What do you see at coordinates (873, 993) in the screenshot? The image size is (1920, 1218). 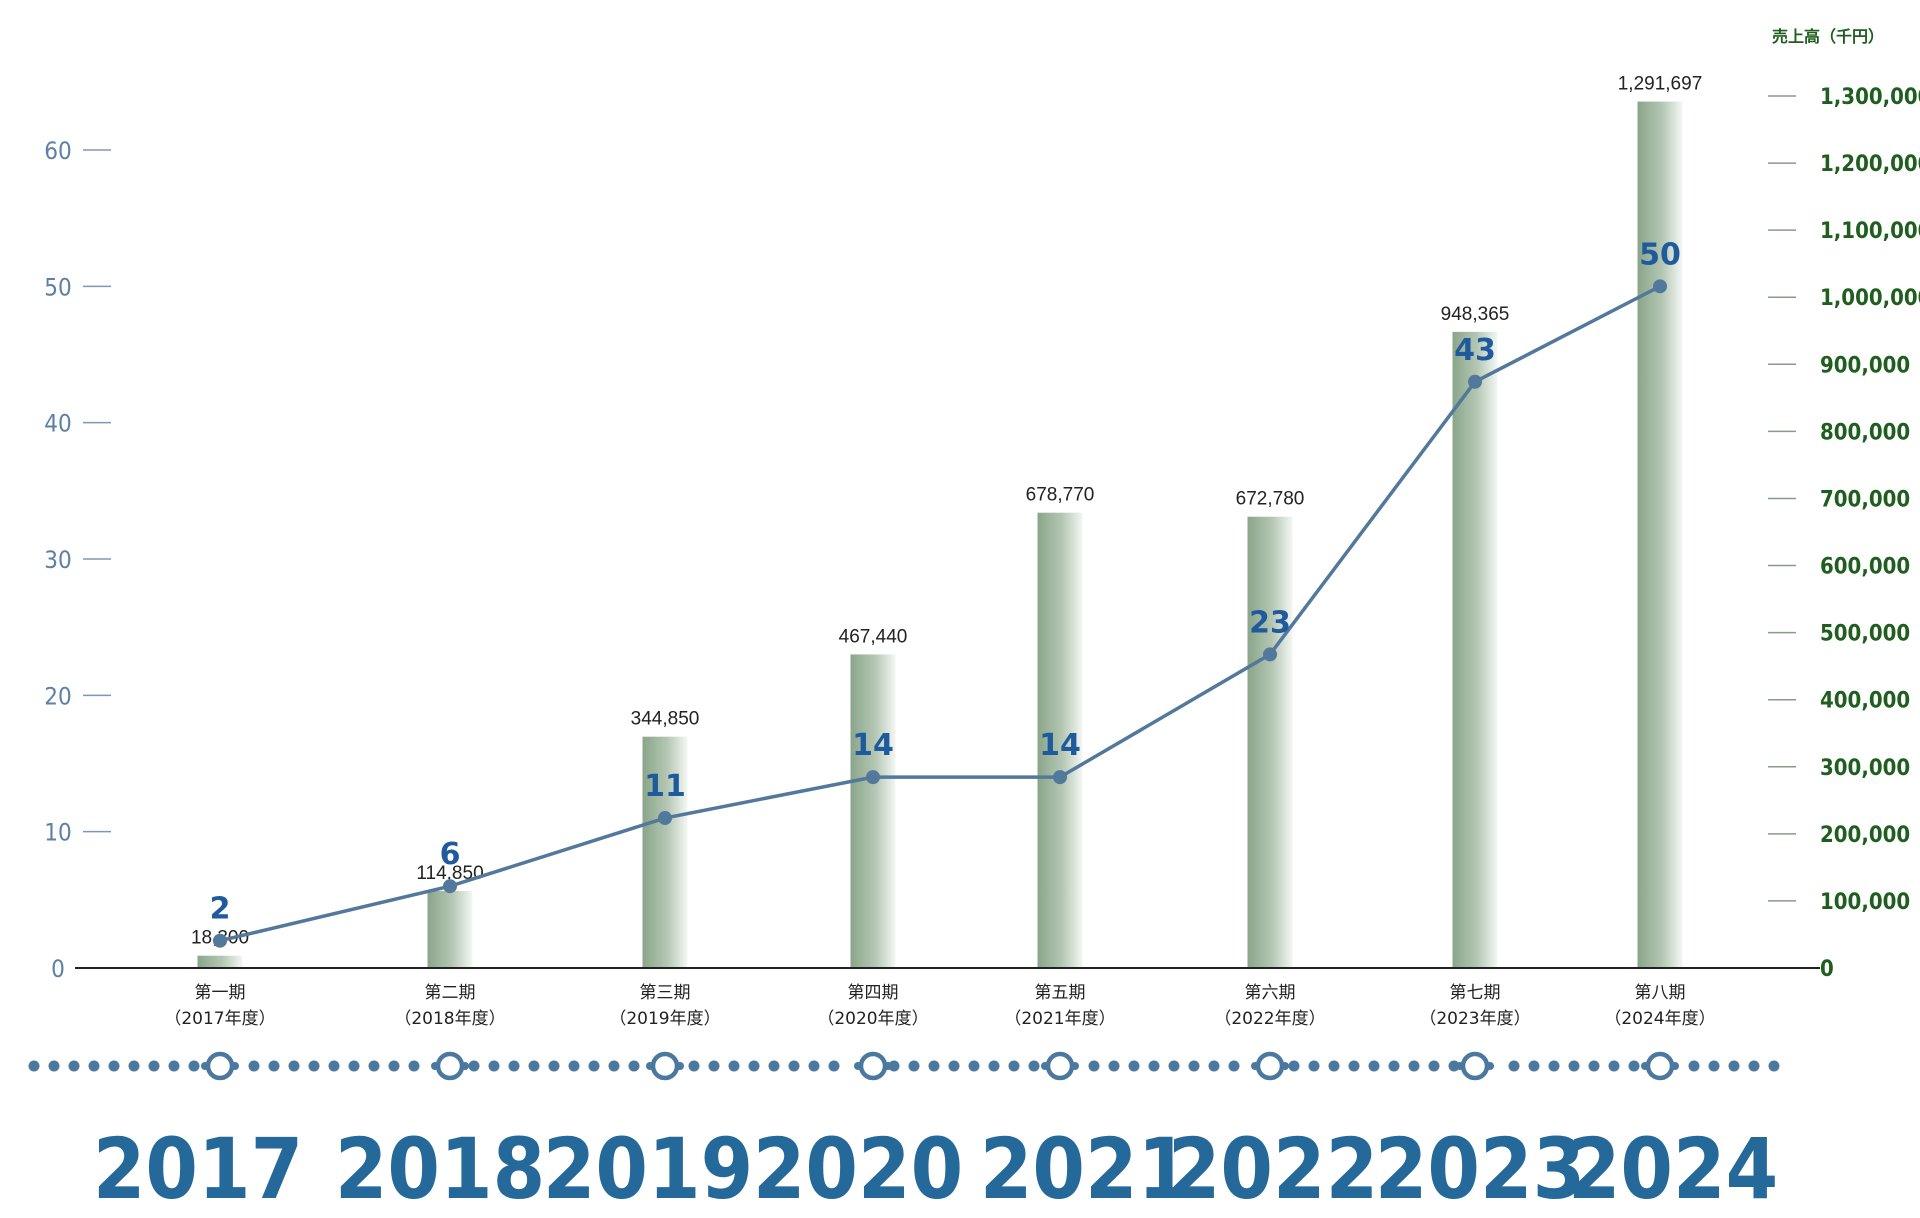 I see `category-period: 第四期` at bounding box center [873, 993].